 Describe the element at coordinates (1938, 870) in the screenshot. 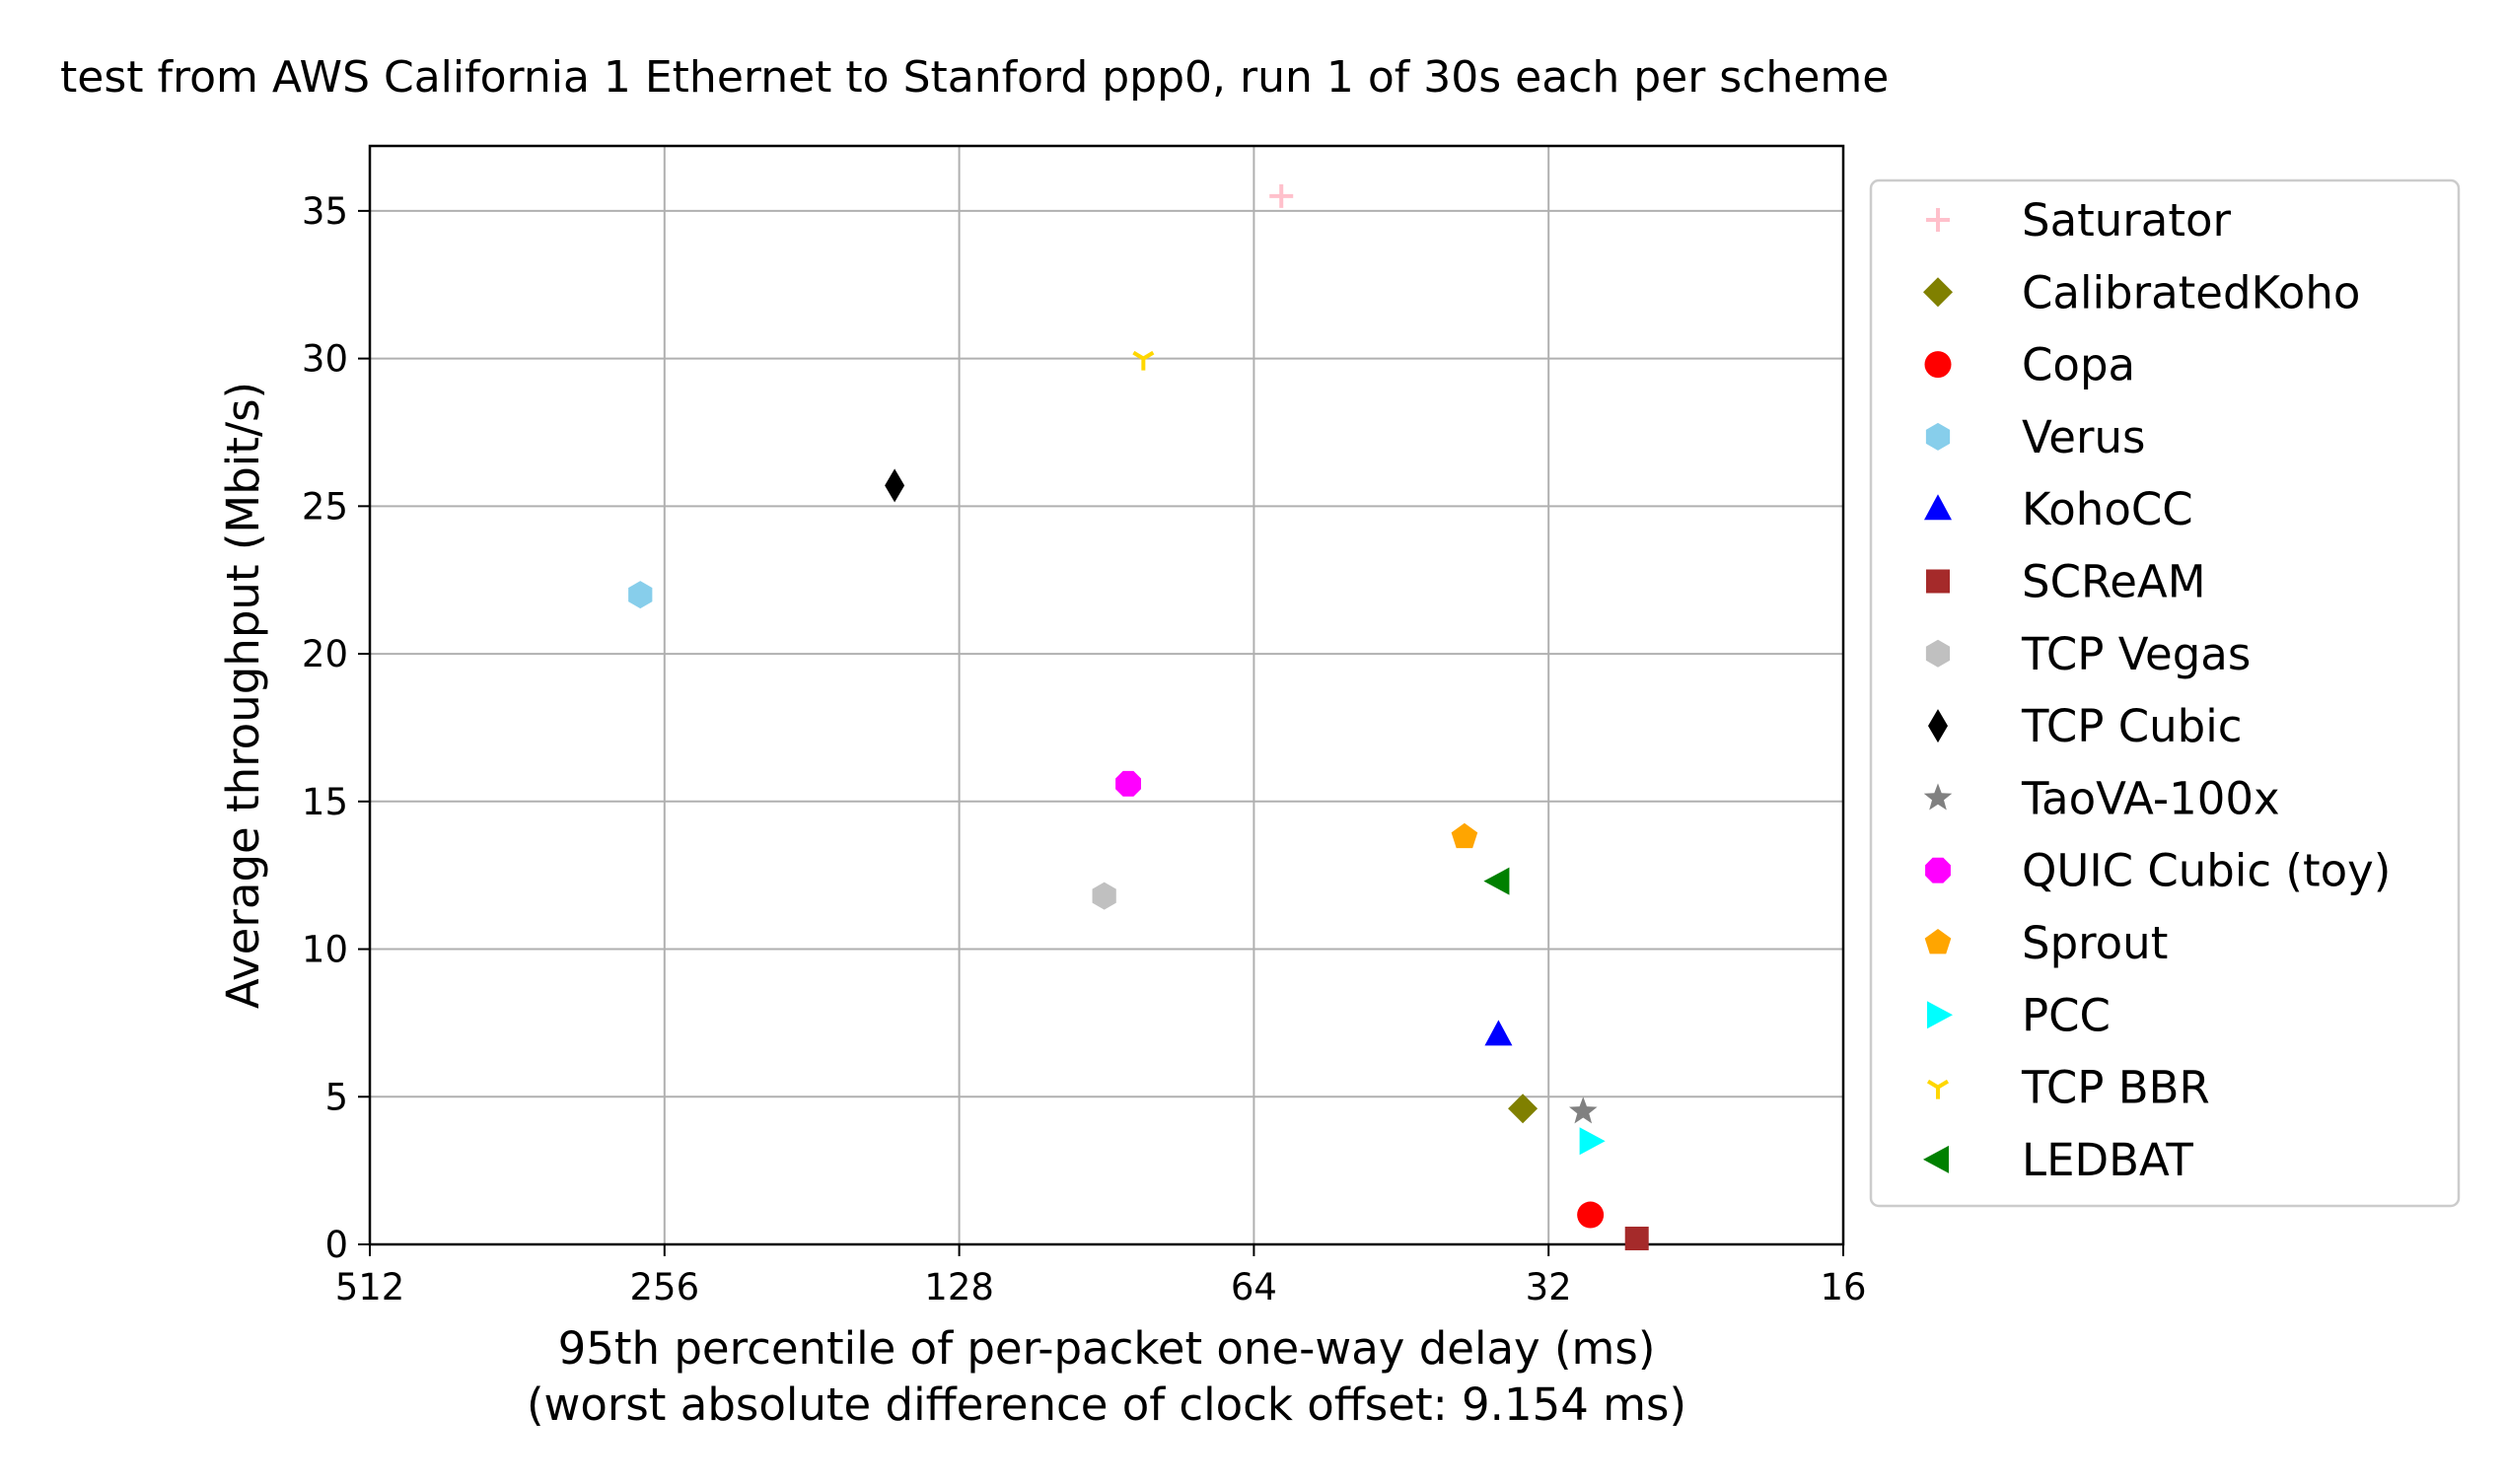

I see `legend-marker-shape-quic-cubic-toy` at that location.